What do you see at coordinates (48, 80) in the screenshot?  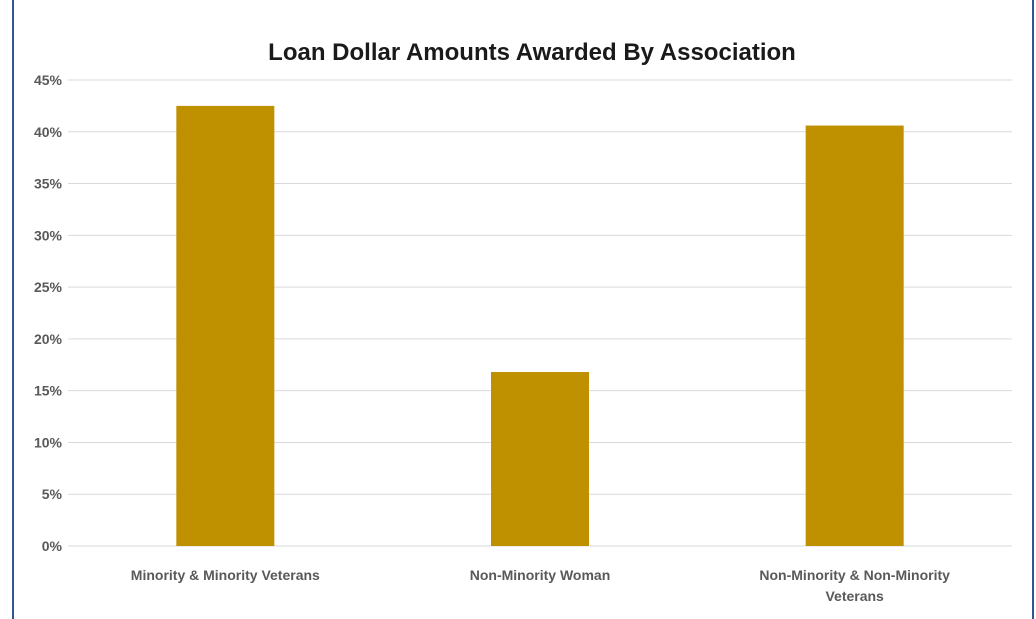 I see `y-tick-label: 45%` at bounding box center [48, 80].